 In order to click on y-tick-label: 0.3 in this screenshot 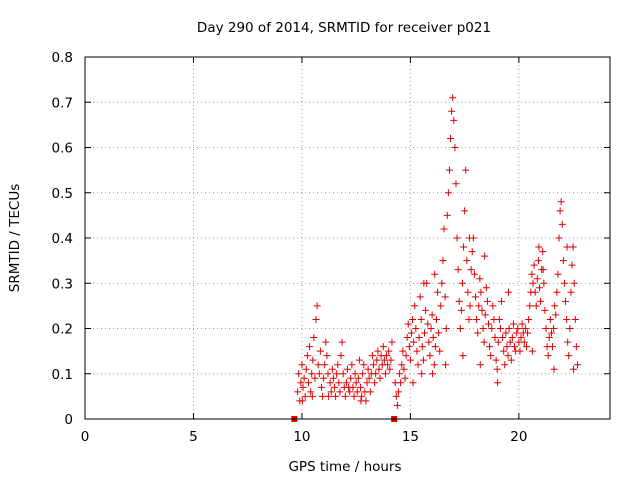, I will do `click(62, 284)`.